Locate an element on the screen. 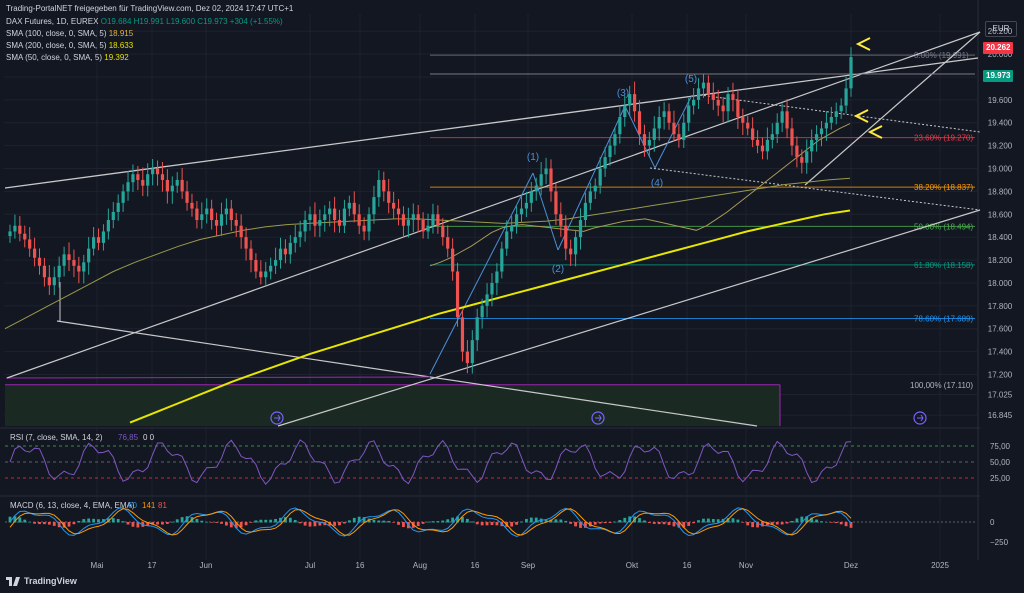 This screenshot has height=593, width=1024. annotation-arrows is located at coordinates (868, 88).